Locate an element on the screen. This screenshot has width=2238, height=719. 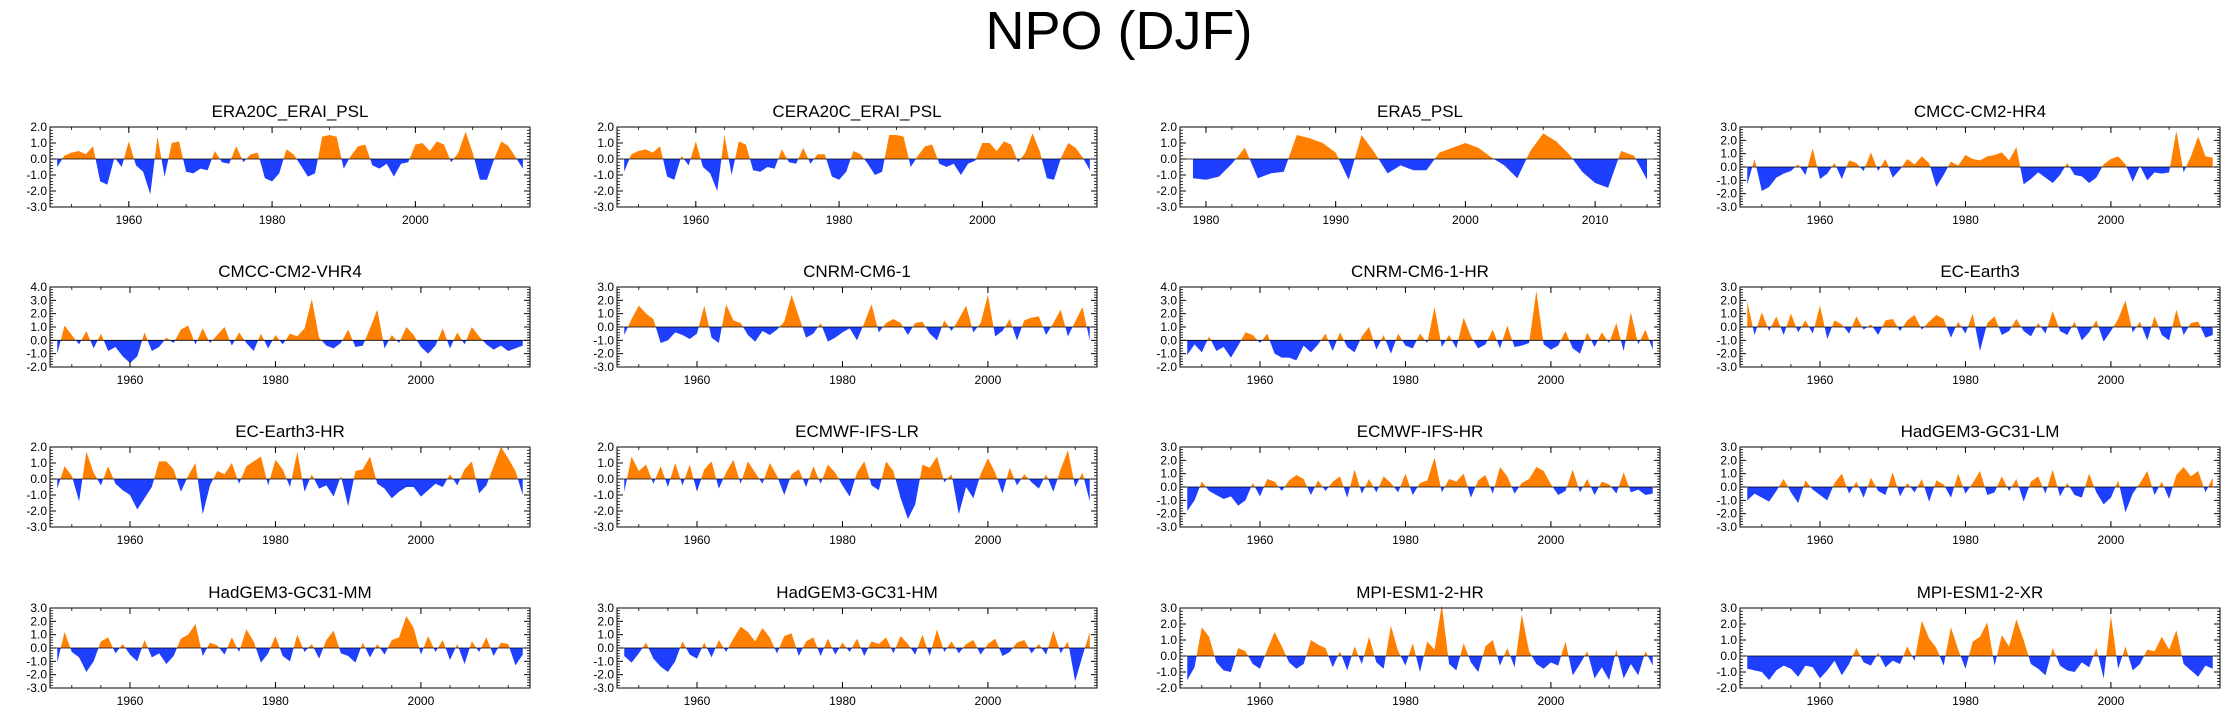
chart-title: CNRM-CM6-1 is located at coordinates (857, 271).